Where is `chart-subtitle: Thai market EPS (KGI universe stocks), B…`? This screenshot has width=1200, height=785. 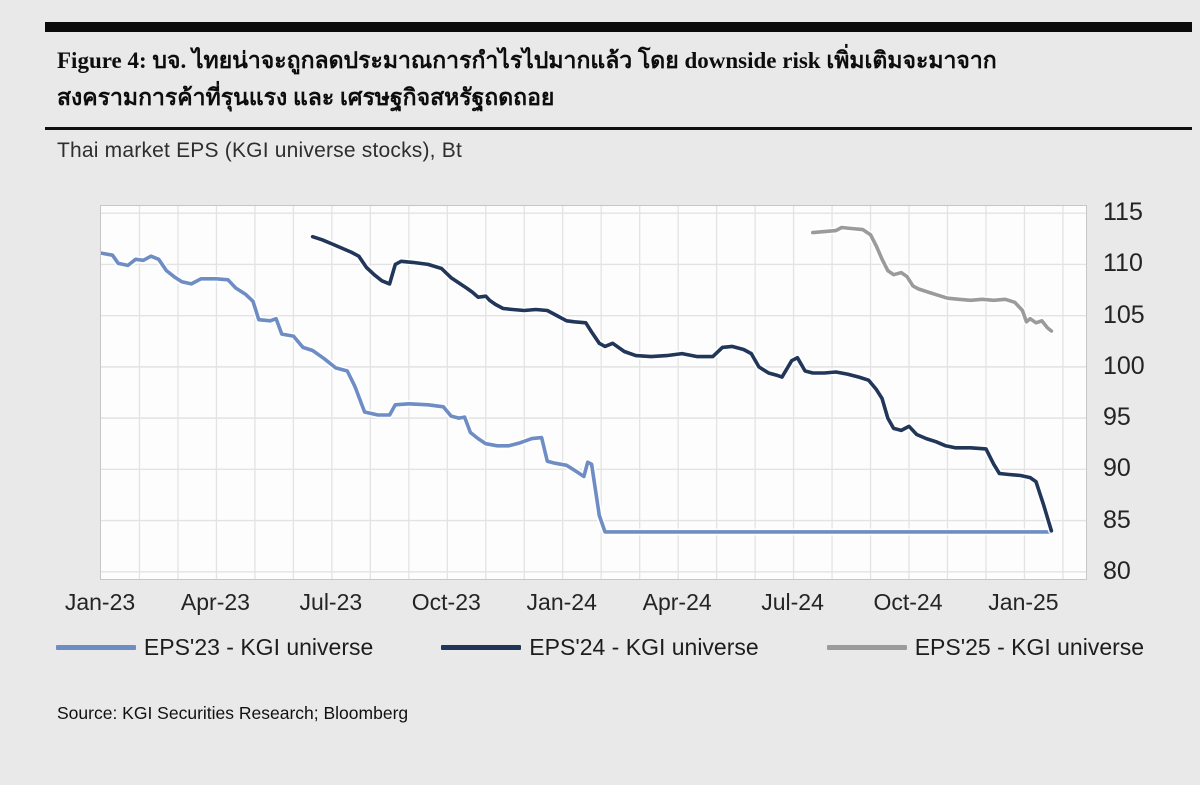 chart-subtitle: Thai market EPS (KGI universe stocks), B… is located at coordinates (259, 150).